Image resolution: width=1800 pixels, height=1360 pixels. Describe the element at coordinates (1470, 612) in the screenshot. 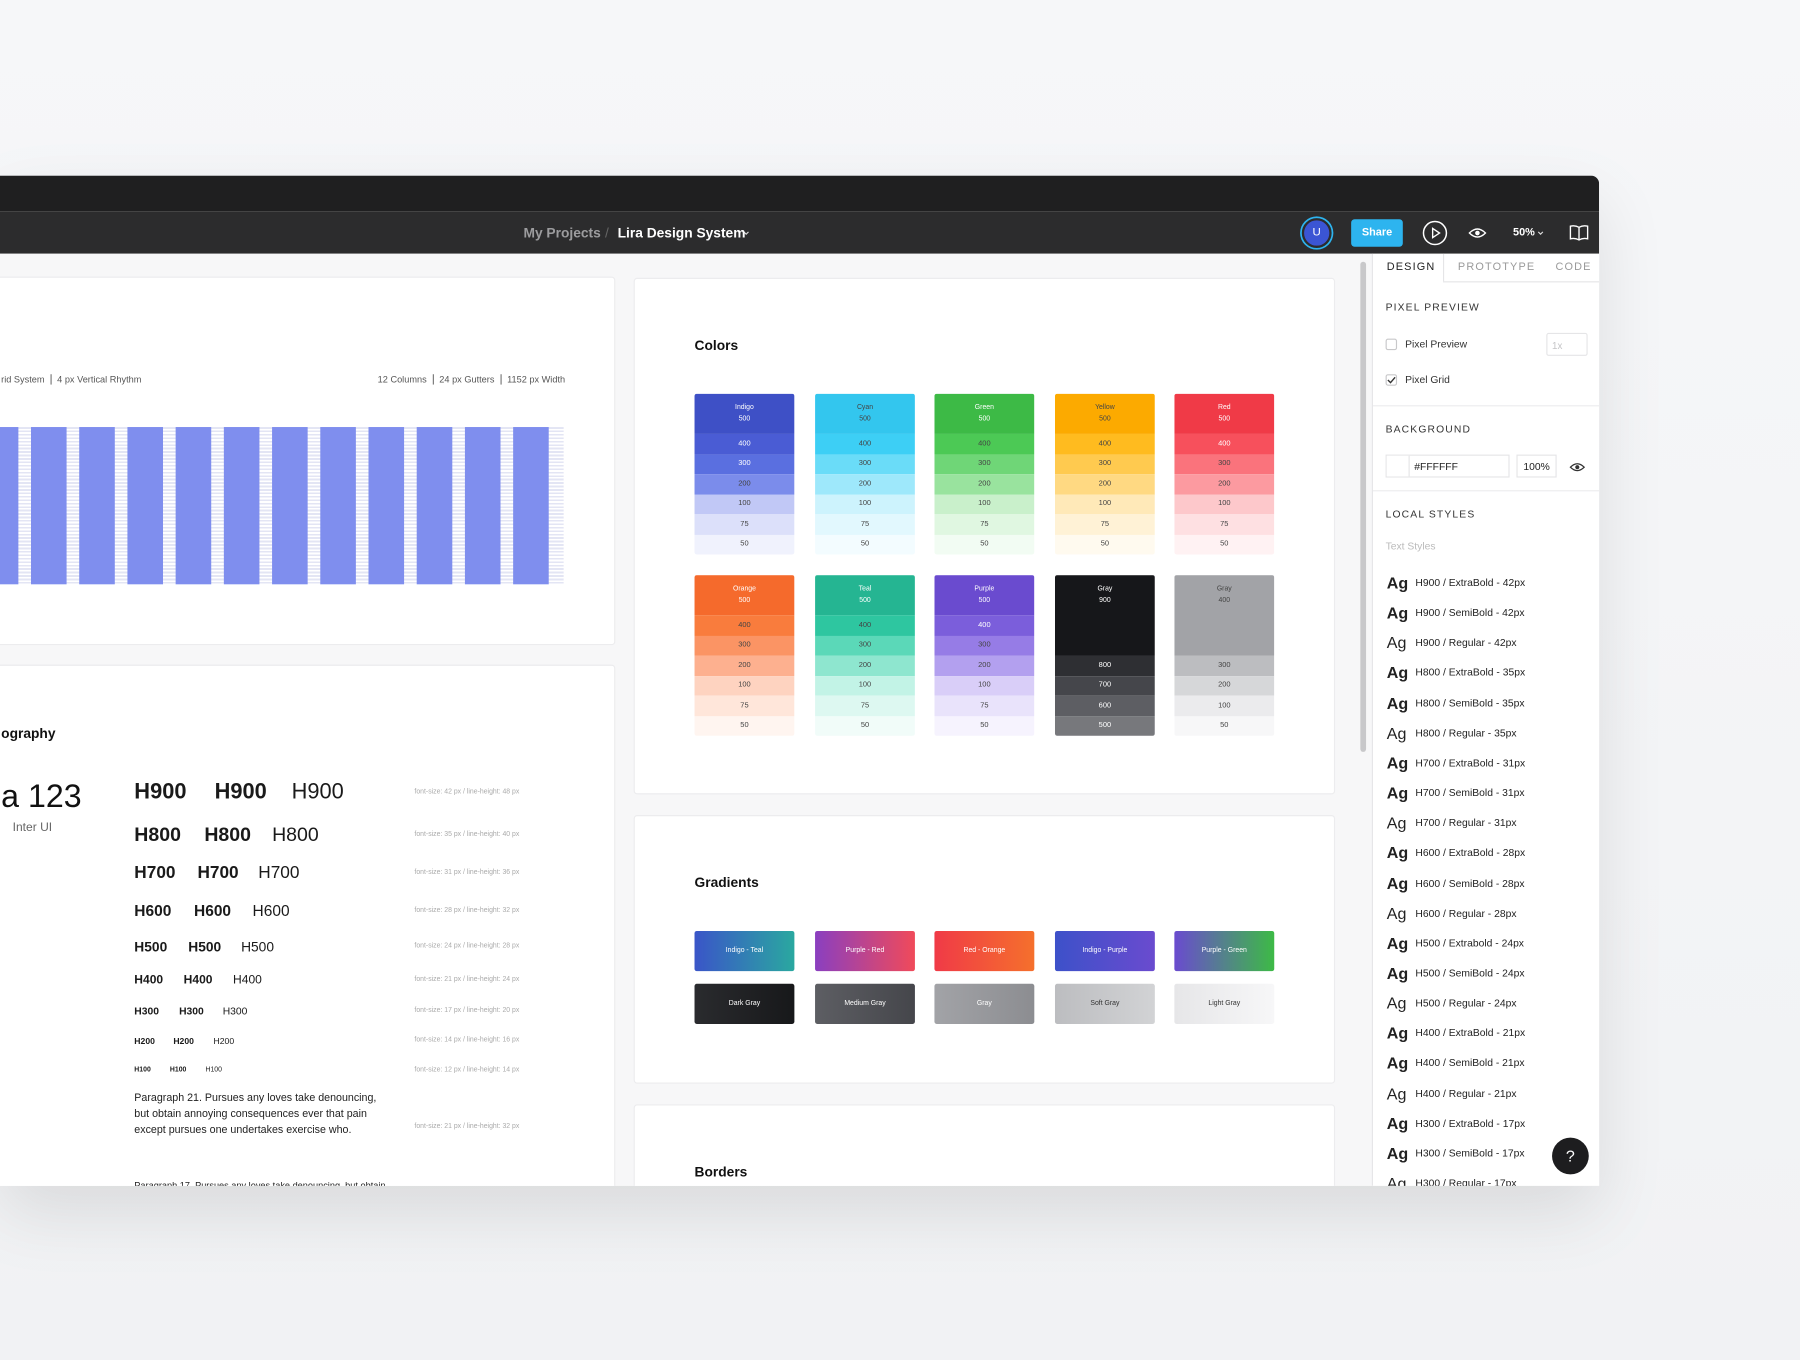

I see `style-name: H900 / SemiBold - 42px` at that location.